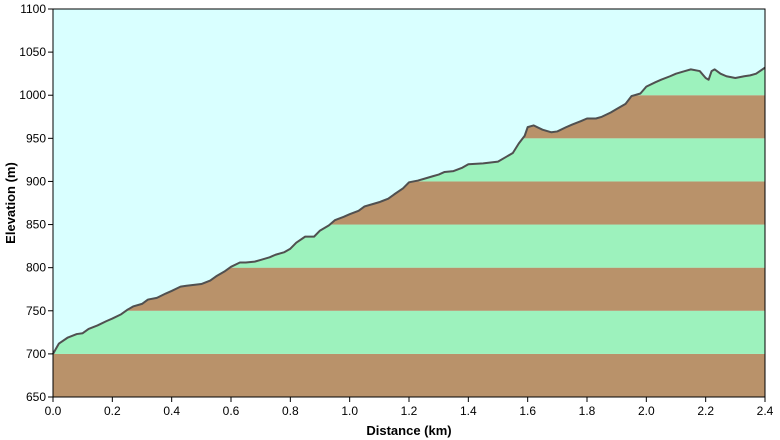 The image size is (780, 440). I want to click on y-tick-label: 800, so click(36, 268).